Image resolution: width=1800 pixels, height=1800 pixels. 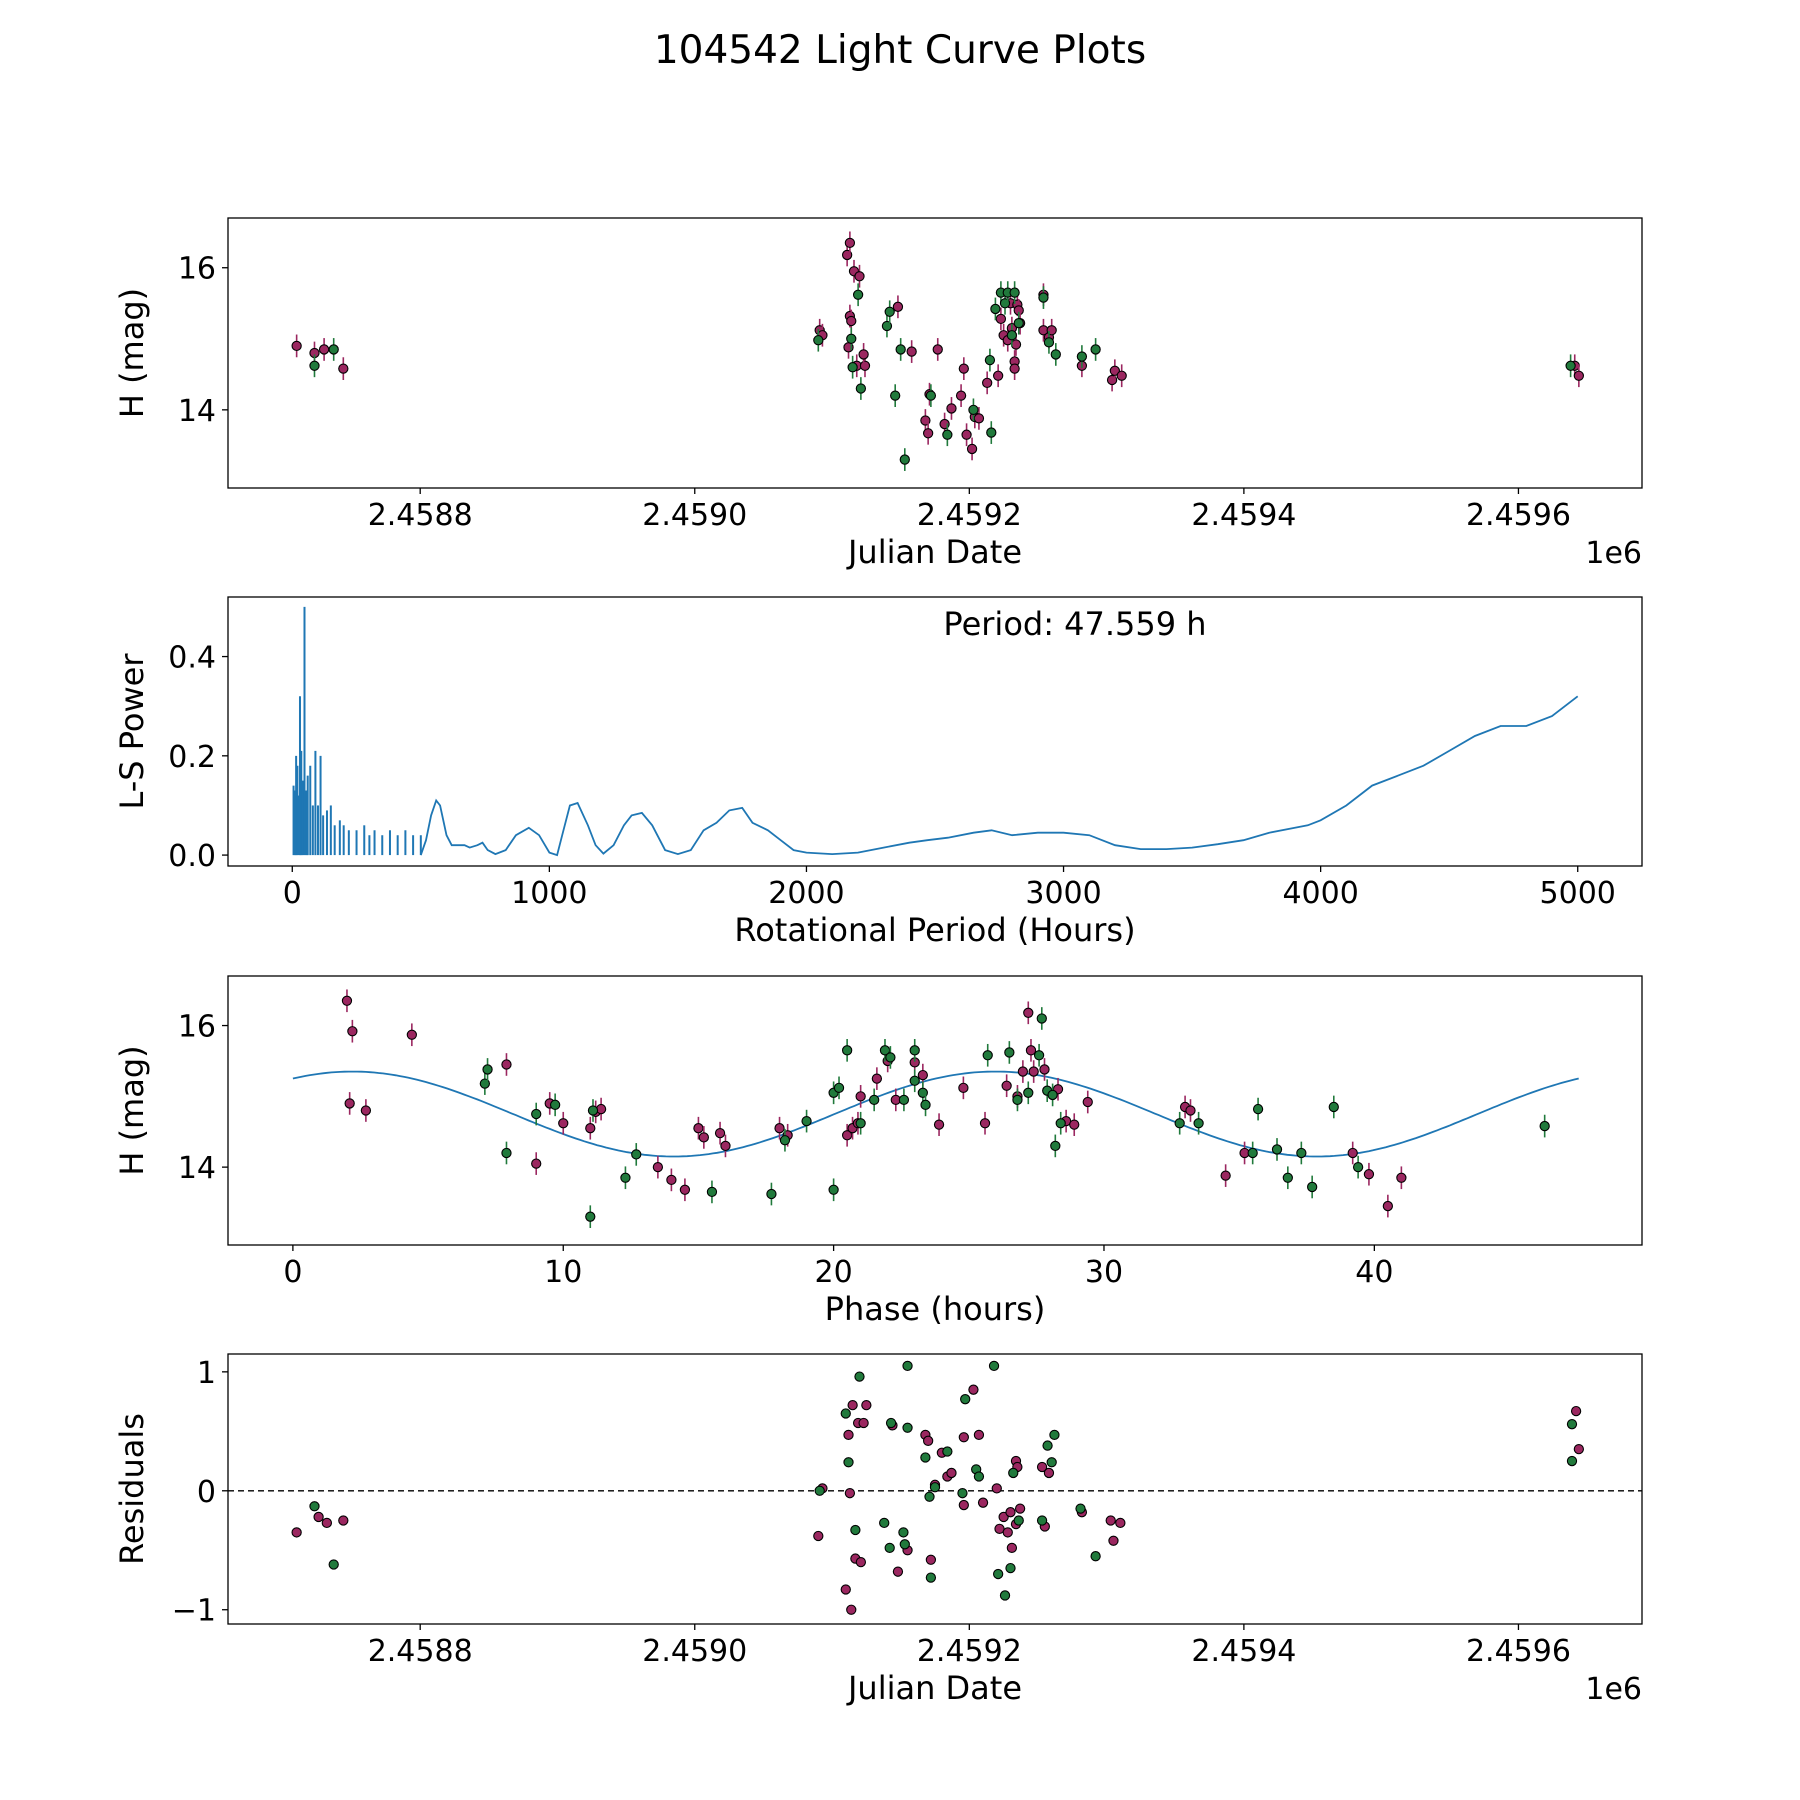 What do you see at coordinates (132, 1489) in the screenshot?
I see `y-axis-label: Residuals` at bounding box center [132, 1489].